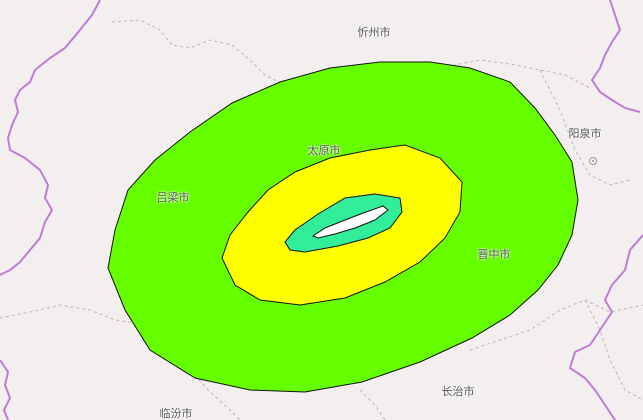 This screenshot has height=420, width=643. What do you see at coordinates (324, 151) in the screenshot?
I see `city-label-taiyuan: 太原市` at bounding box center [324, 151].